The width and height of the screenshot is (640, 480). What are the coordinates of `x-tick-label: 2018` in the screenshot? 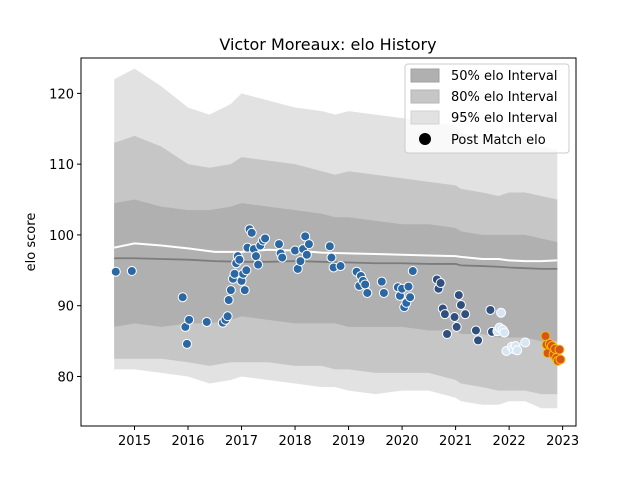 It's located at (295, 441).